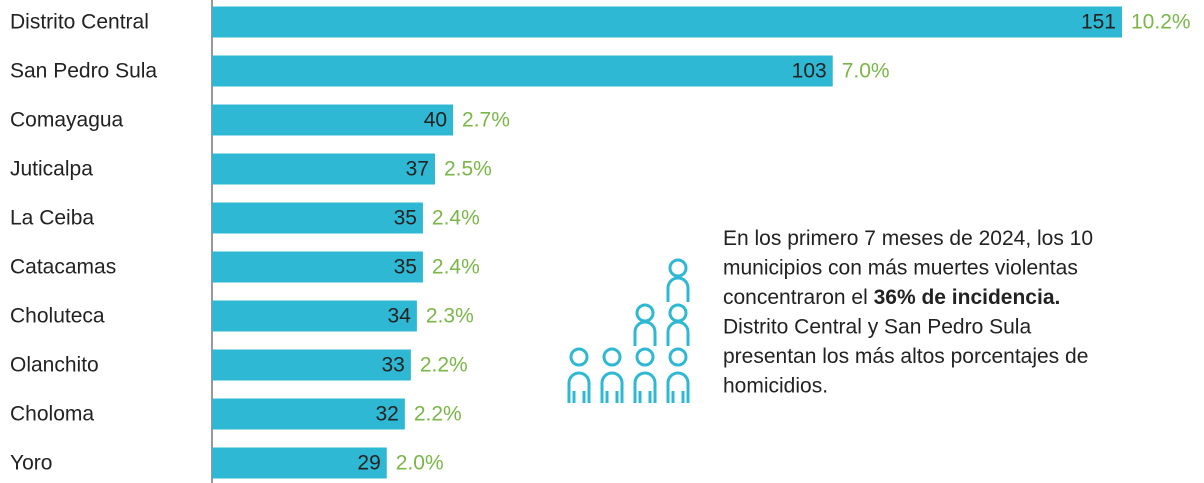  I want to click on annotation-text: municipios con más muertes violentas, so click(900, 267).